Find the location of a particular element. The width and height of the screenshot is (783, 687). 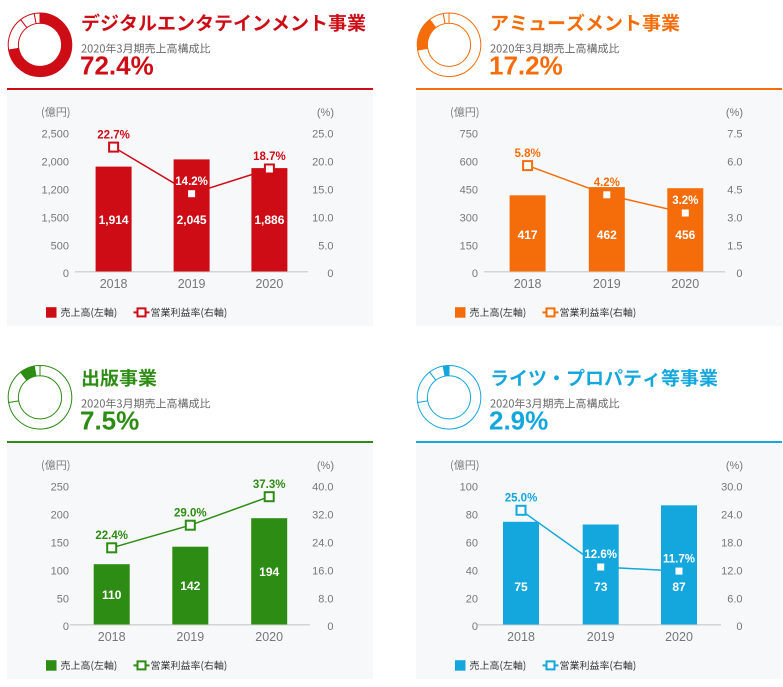

svg-text: 16.0 is located at coordinates (322, 571).